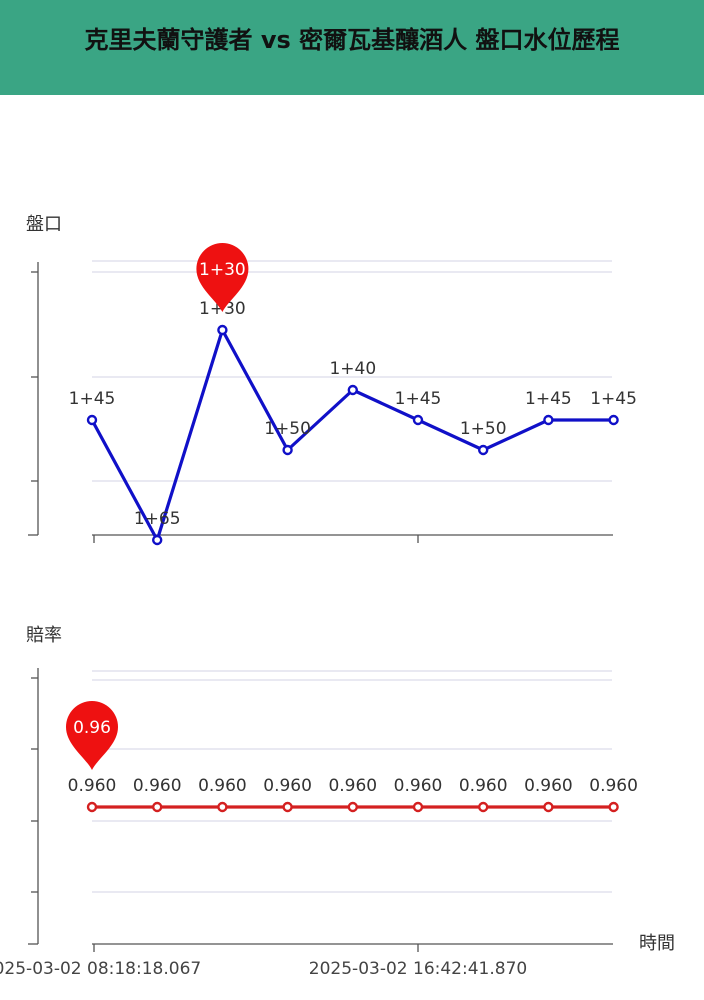  Describe the element at coordinates (100, 969) in the screenshot. I see `x-tick-label: 2025-03-02 08:18:18.067` at that location.